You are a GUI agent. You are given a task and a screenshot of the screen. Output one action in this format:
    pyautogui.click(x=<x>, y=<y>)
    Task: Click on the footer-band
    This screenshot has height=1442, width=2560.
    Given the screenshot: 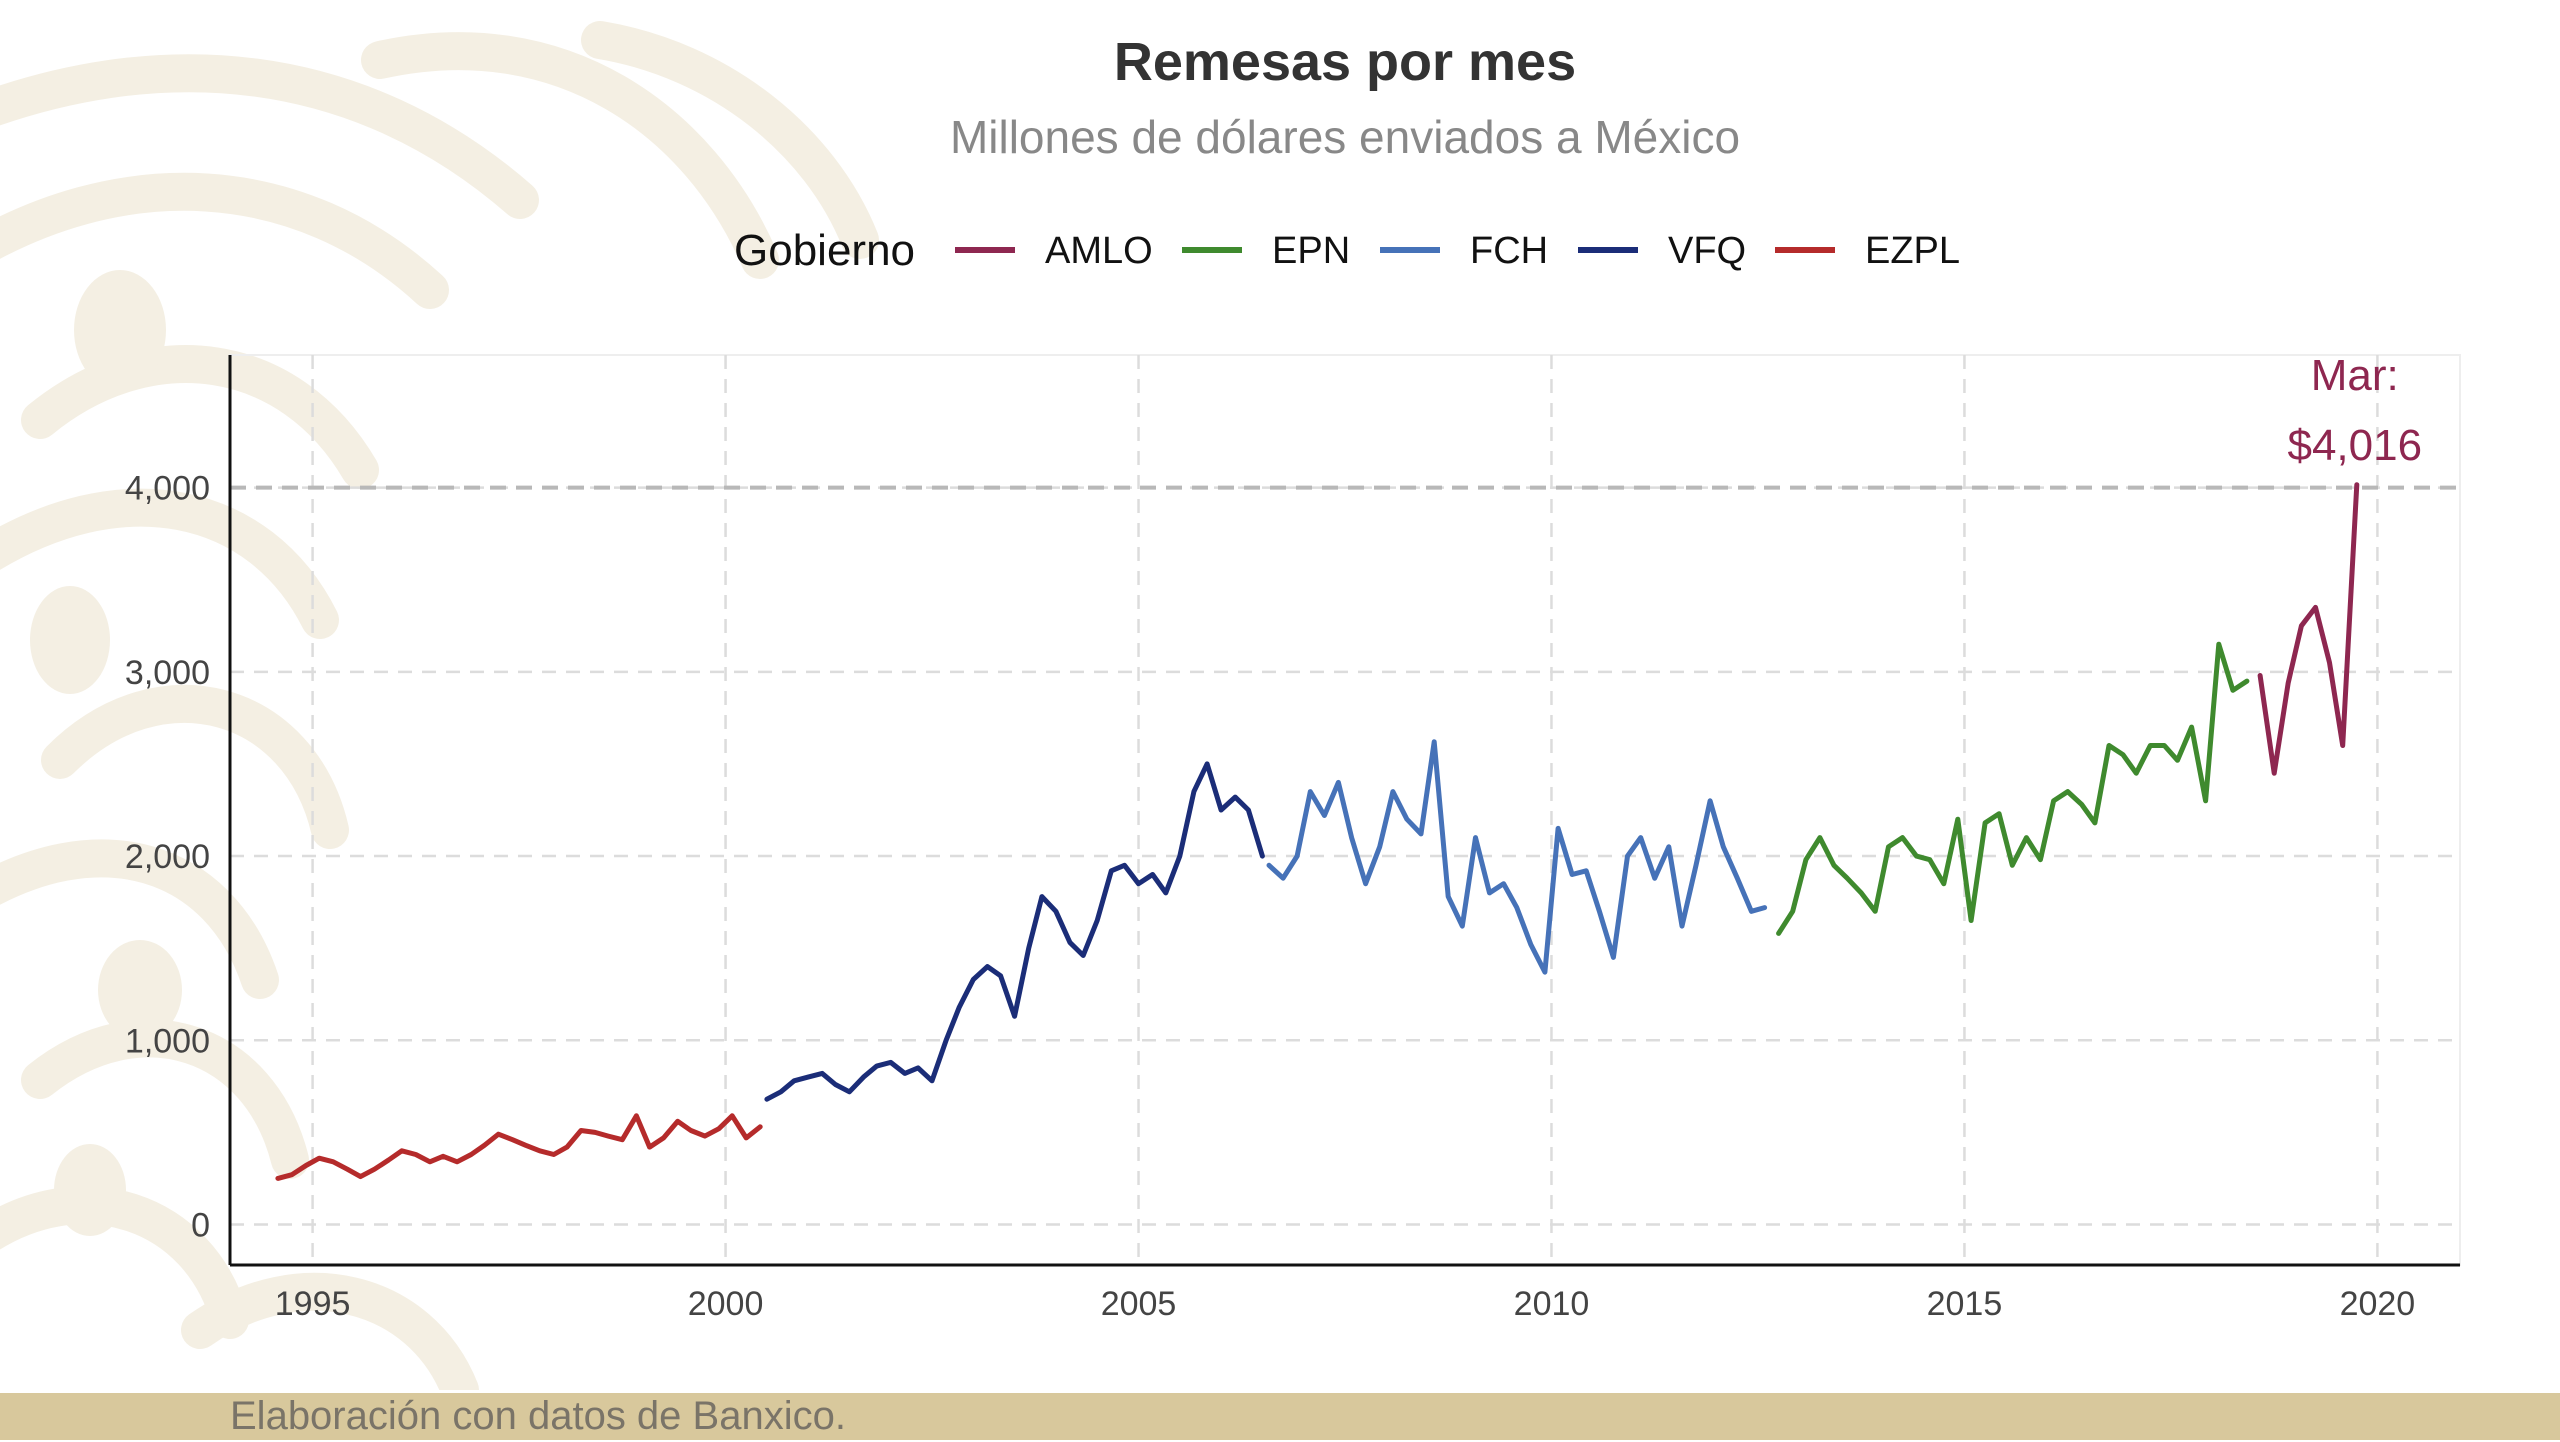 What is the action you would take?
    pyautogui.click(x=1280, y=1416)
    